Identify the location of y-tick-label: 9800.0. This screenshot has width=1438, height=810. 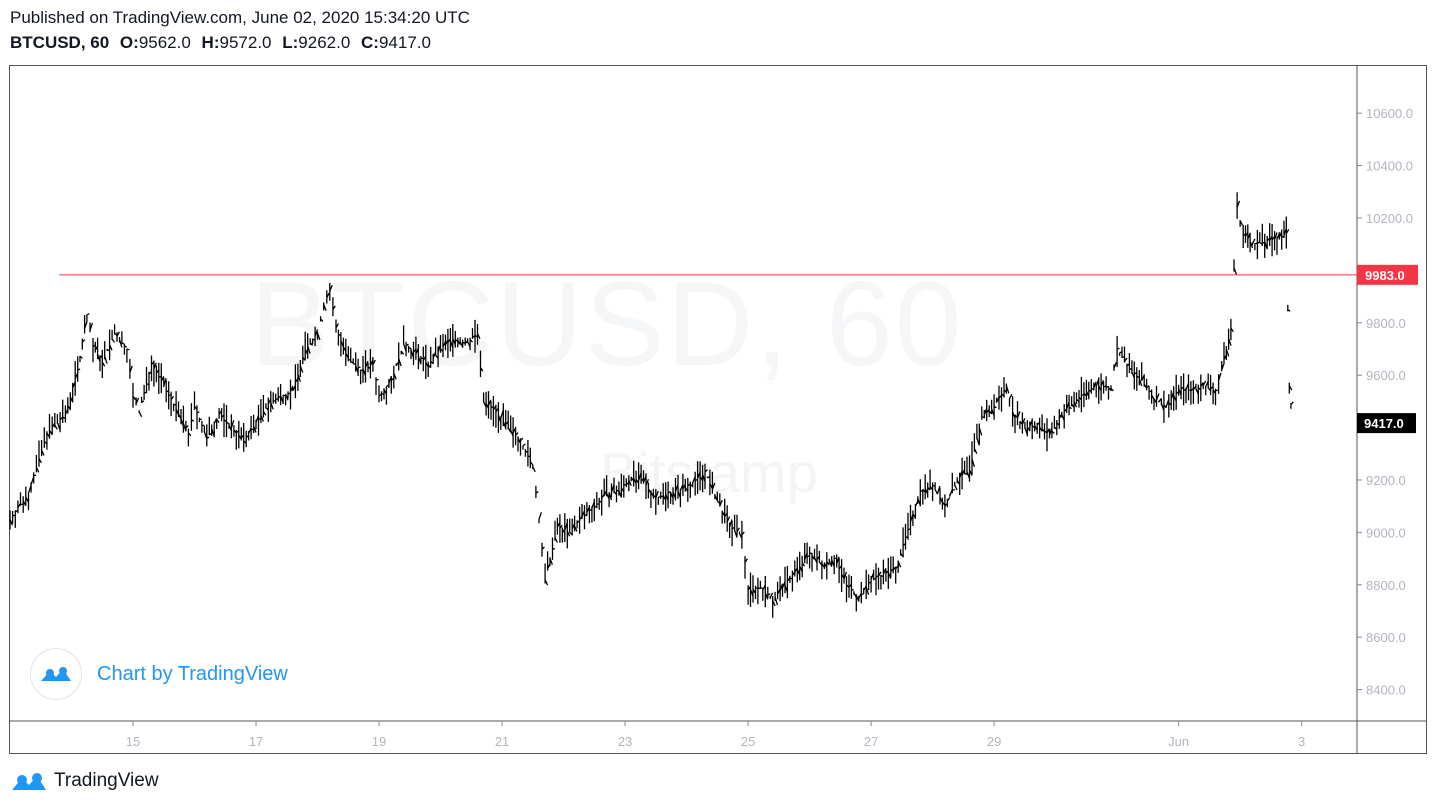
(1386, 323).